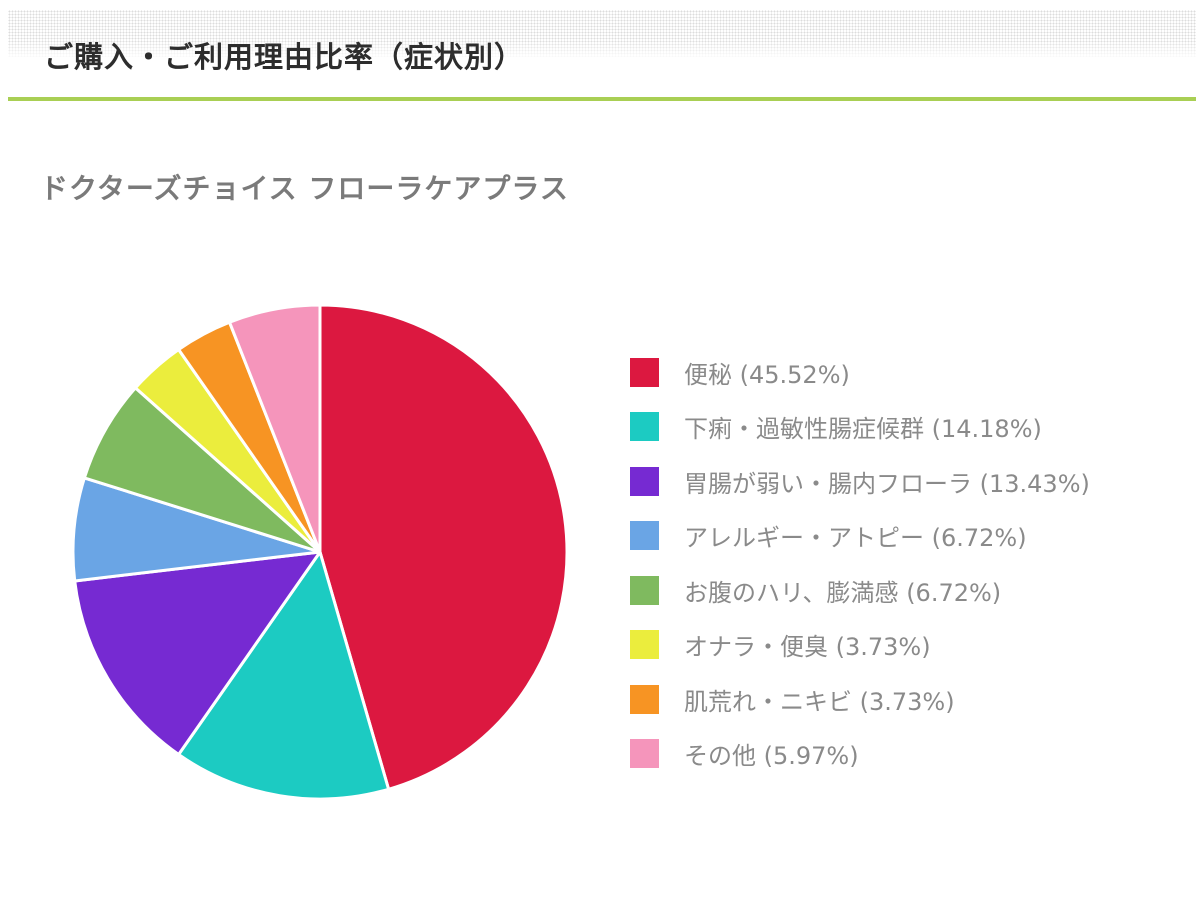 The image size is (1200, 915). Describe the element at coordinates (819, 701) in the screenshot. I see `legend-label: 肌荒れ・ニキビ (3.73%)` at that location.